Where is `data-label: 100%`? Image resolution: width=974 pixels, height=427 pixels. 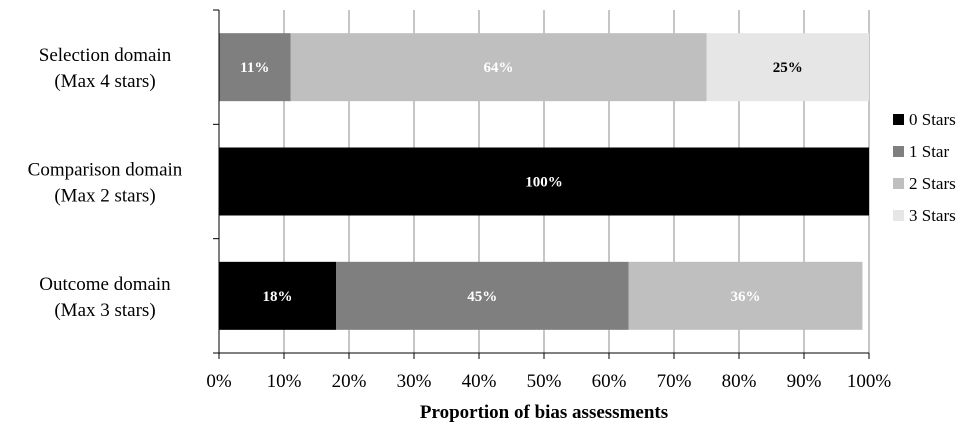
data-label: 100% is located at coordinates (544, 183).